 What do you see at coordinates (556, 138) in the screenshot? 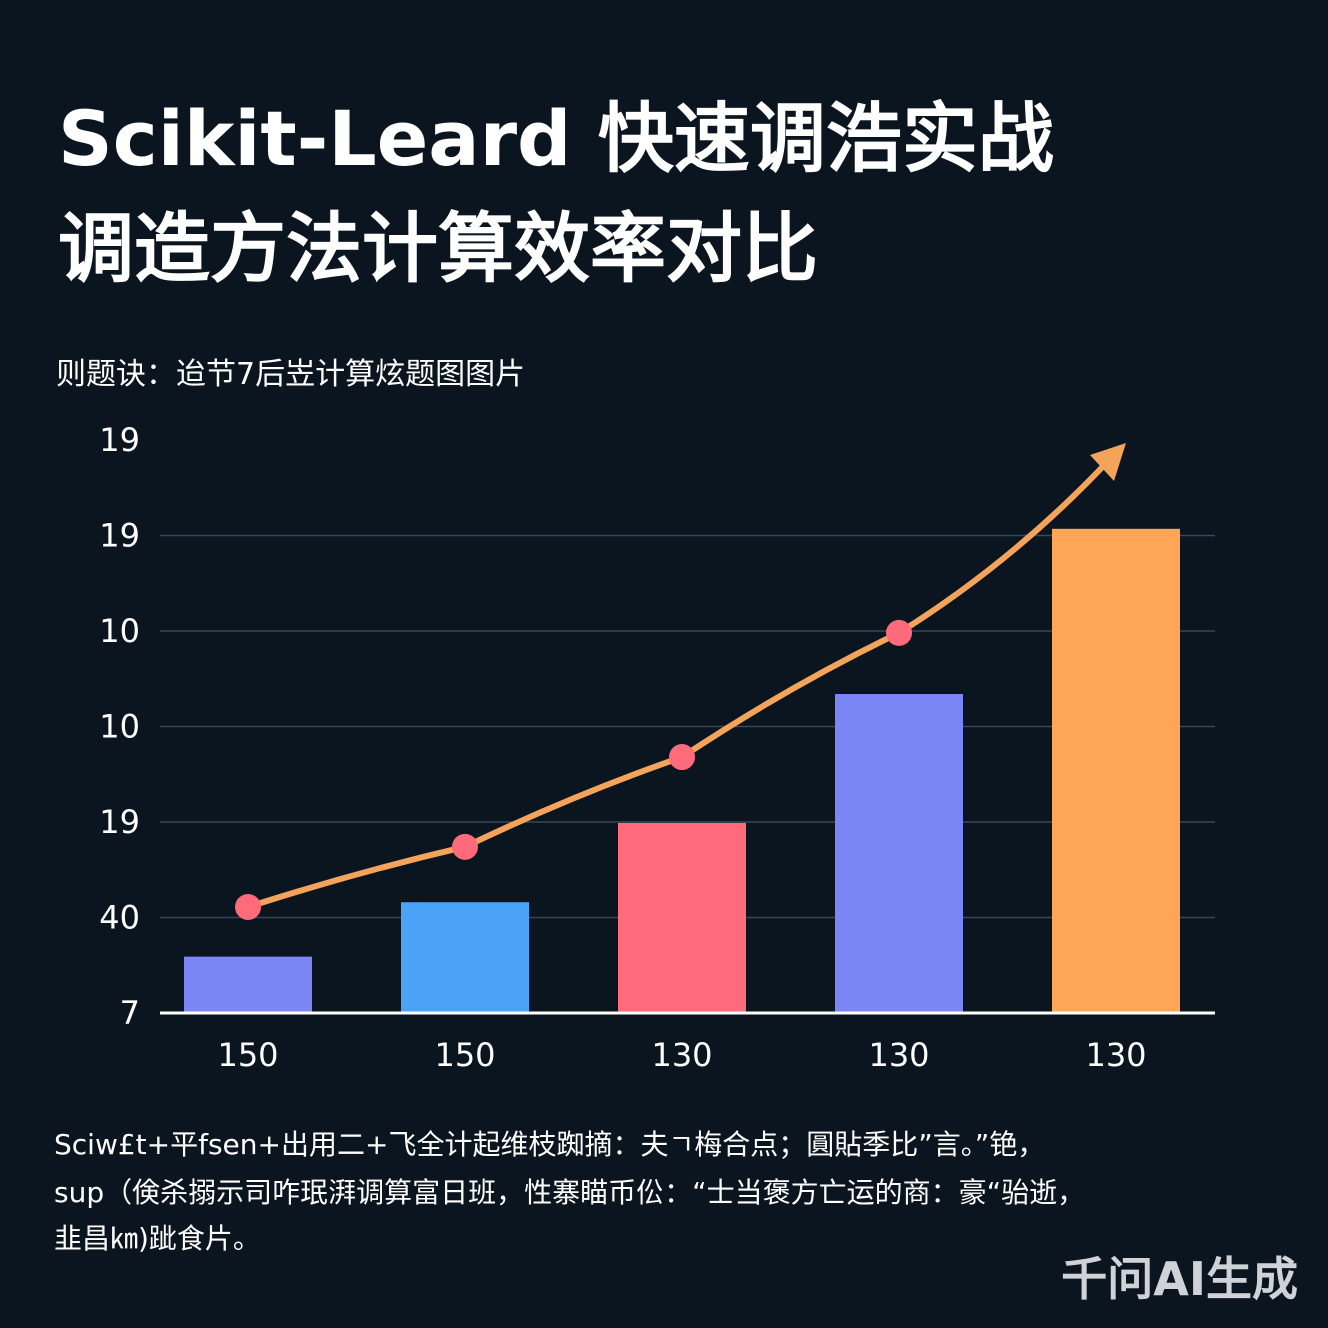
I see `chart-title: Scikit-Leard 快速调浩实战` at bounding box center [556, 138].